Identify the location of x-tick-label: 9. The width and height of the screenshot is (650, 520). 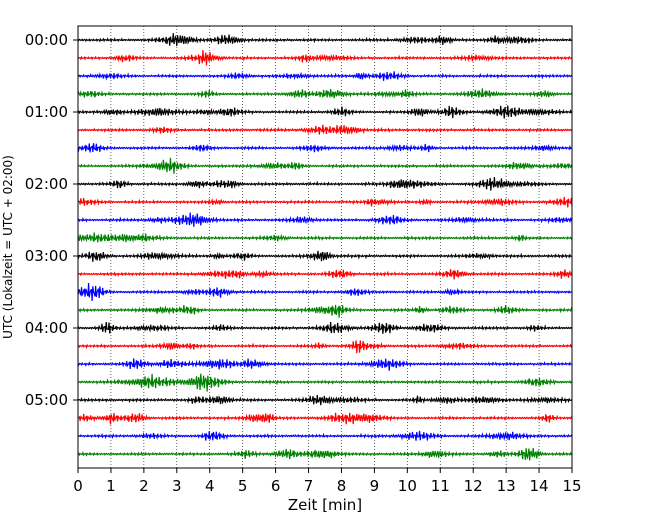
(375, 486).